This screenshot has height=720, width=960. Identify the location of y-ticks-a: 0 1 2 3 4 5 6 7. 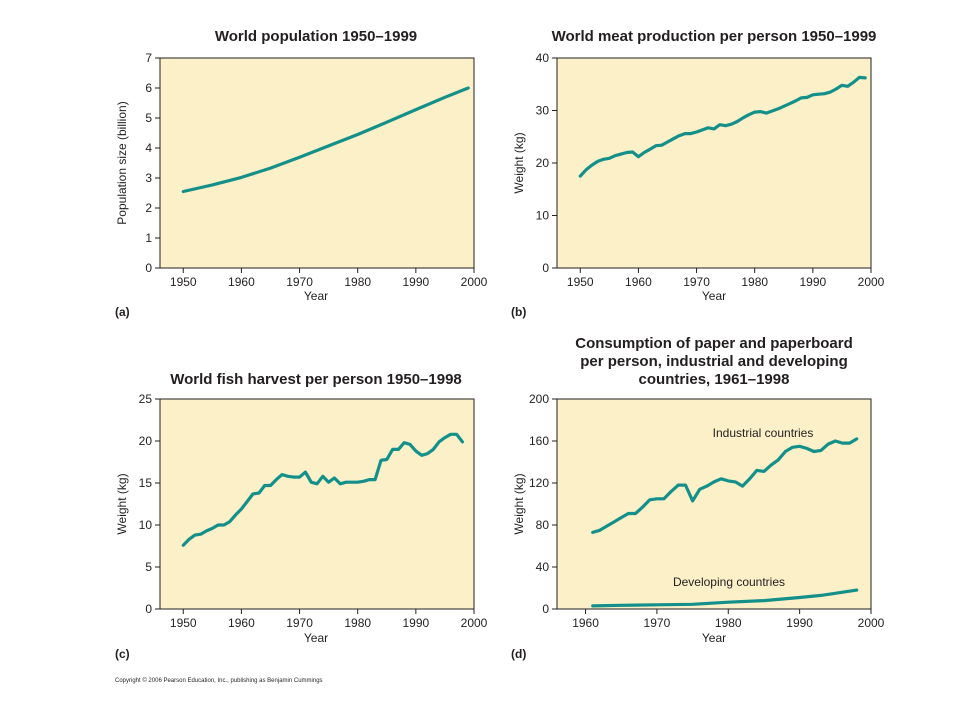
(152, 163).